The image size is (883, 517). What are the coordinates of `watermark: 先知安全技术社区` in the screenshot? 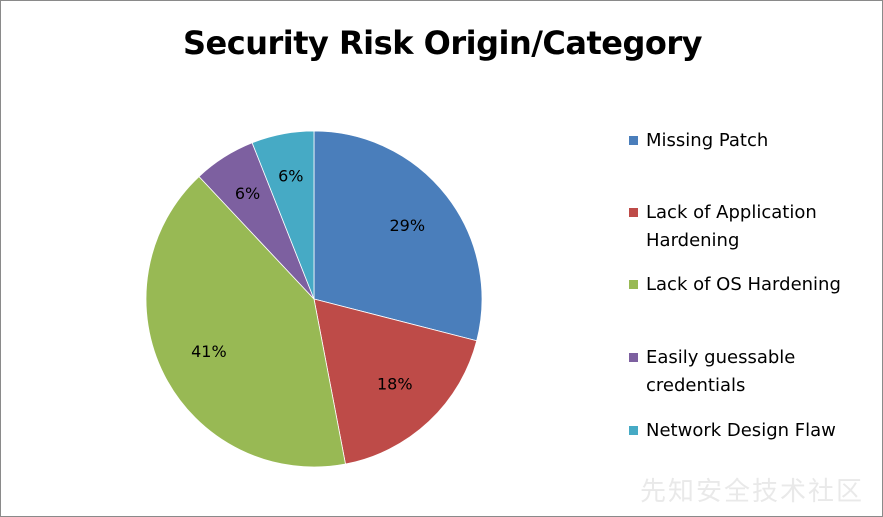 It's located at (751, 492).